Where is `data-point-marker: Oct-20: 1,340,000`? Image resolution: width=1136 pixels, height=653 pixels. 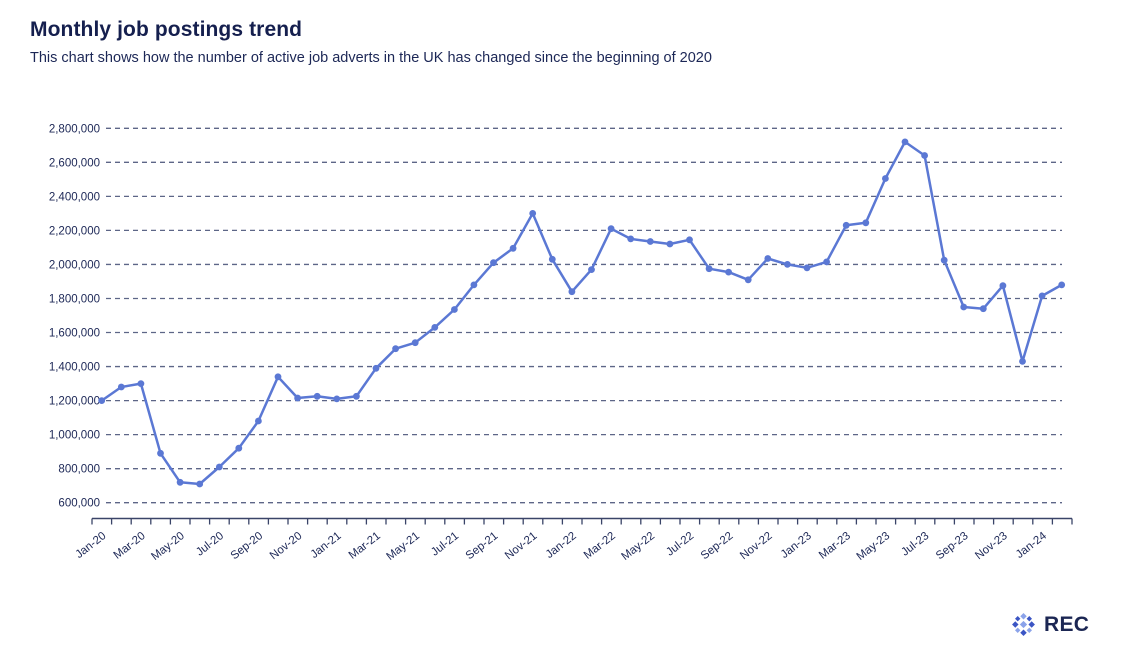 data-point-marker: Oct-20: 1,340,000 is located at coordinates (278, 377).